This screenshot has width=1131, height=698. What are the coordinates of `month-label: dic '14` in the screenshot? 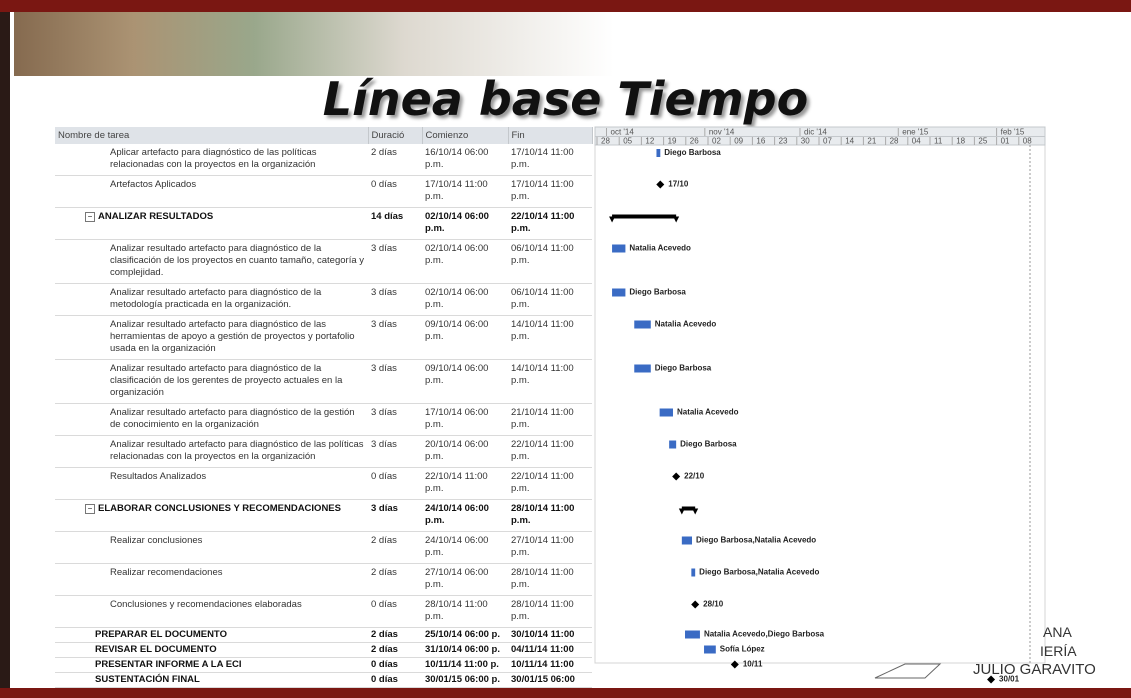 It's located at (815, 132).